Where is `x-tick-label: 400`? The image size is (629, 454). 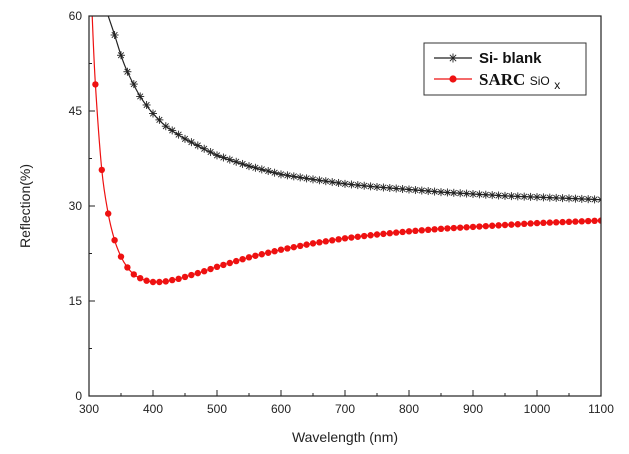
x-tick-label: 400 is located at coordinates (153, 409).